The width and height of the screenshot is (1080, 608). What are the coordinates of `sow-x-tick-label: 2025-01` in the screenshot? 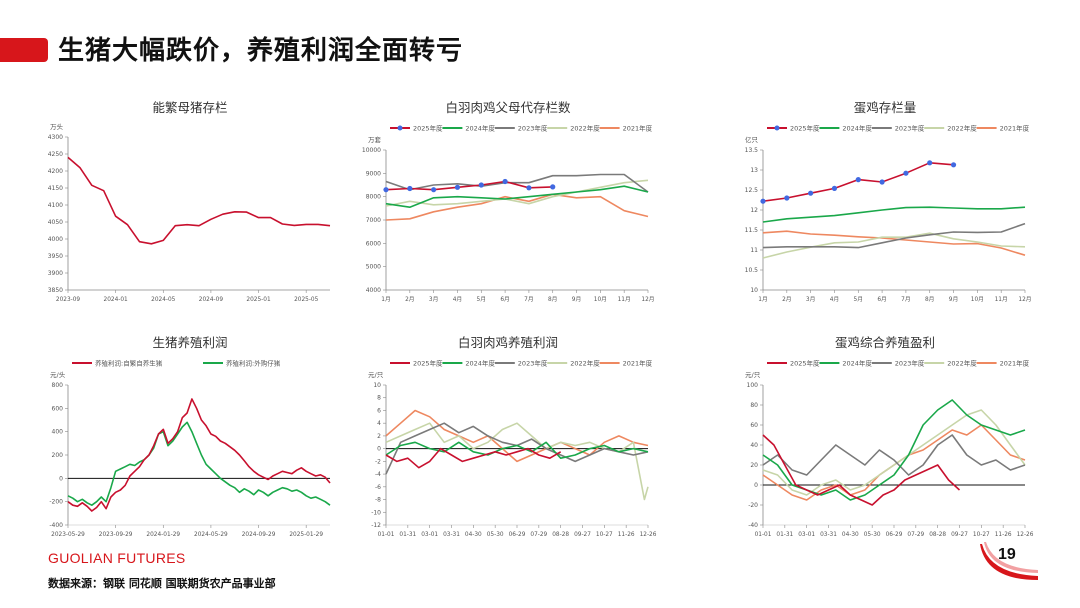 It's located at (258, 300).